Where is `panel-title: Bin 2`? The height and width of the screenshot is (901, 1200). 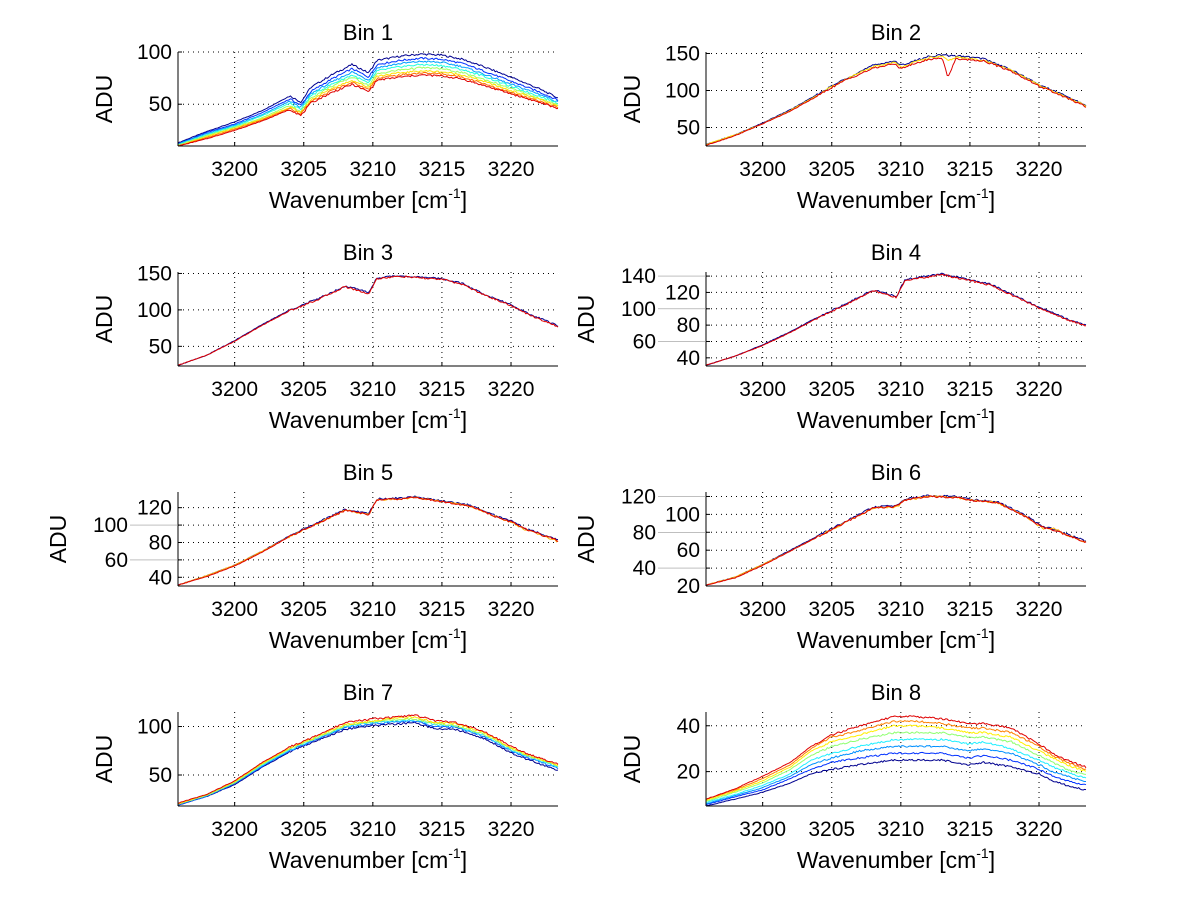 panel-title: Bin 2 is located at coordinates (896, 32).